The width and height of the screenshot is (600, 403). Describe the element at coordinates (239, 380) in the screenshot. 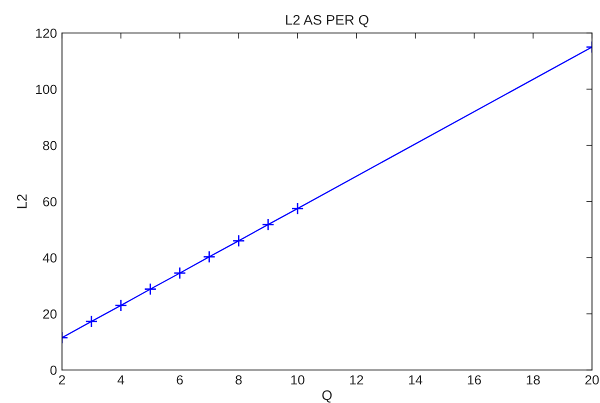

I see `x-tick-label: 8` at that location.